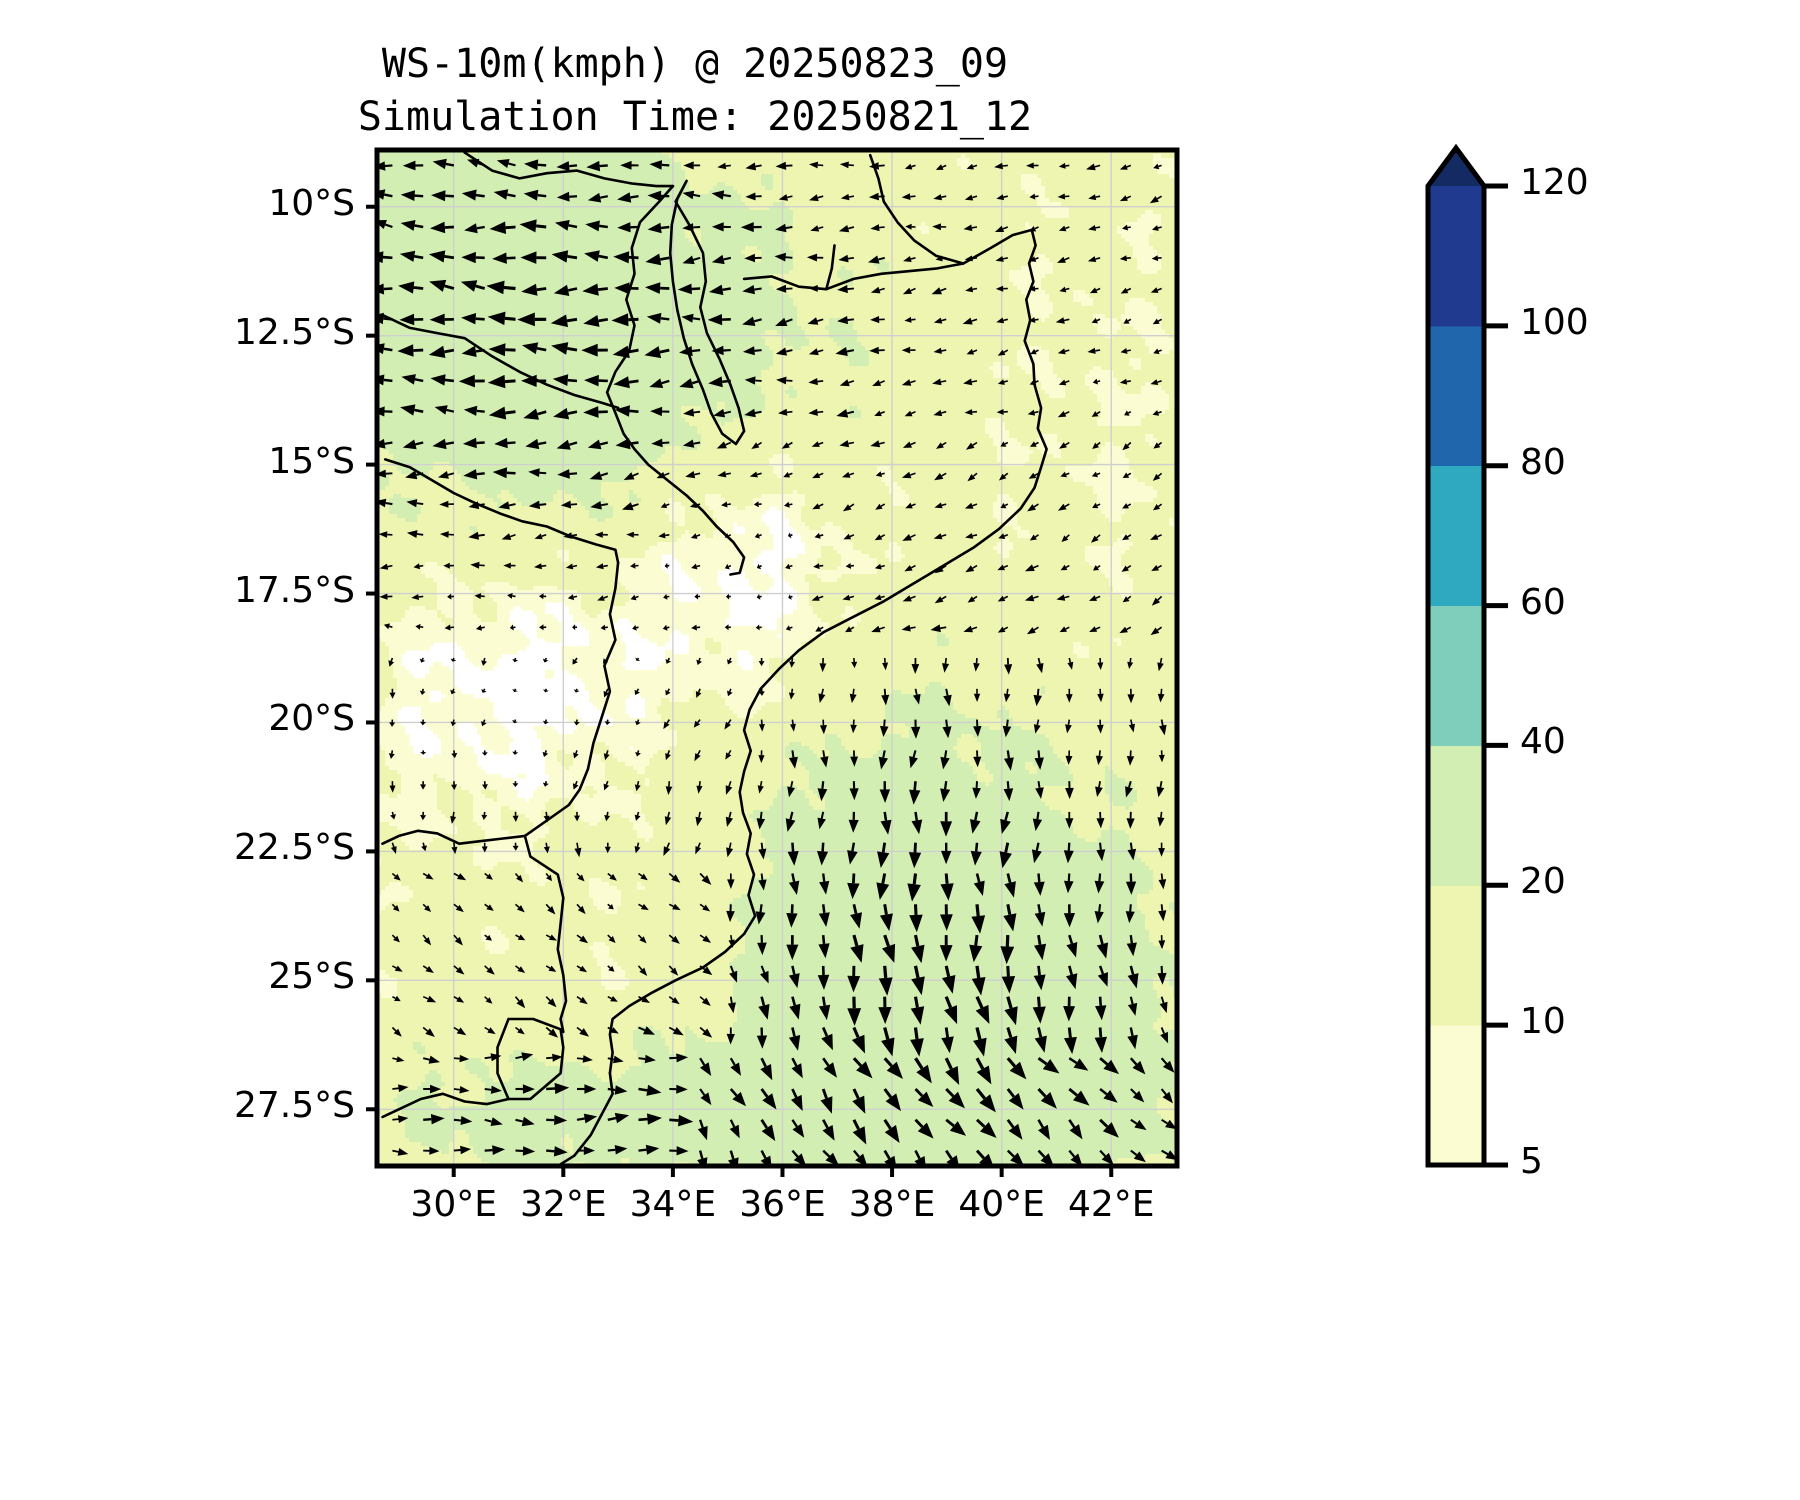  I want to click on longitude-tick-label: 40°E, so click(1001, 1204).